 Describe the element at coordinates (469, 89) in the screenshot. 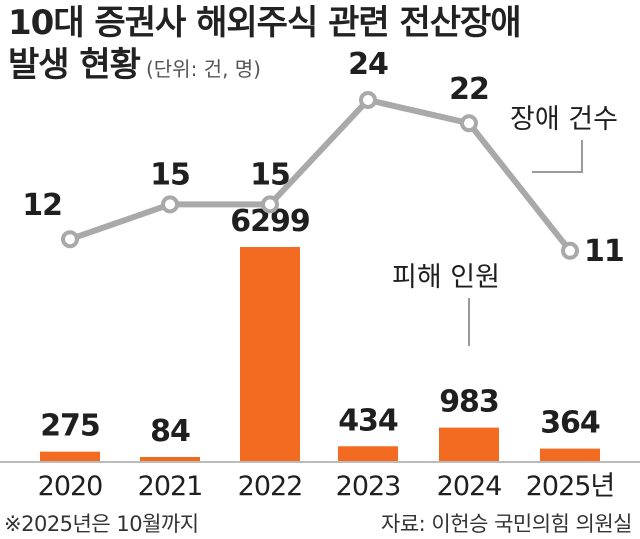

I see `line-label-4: 22` at that location.